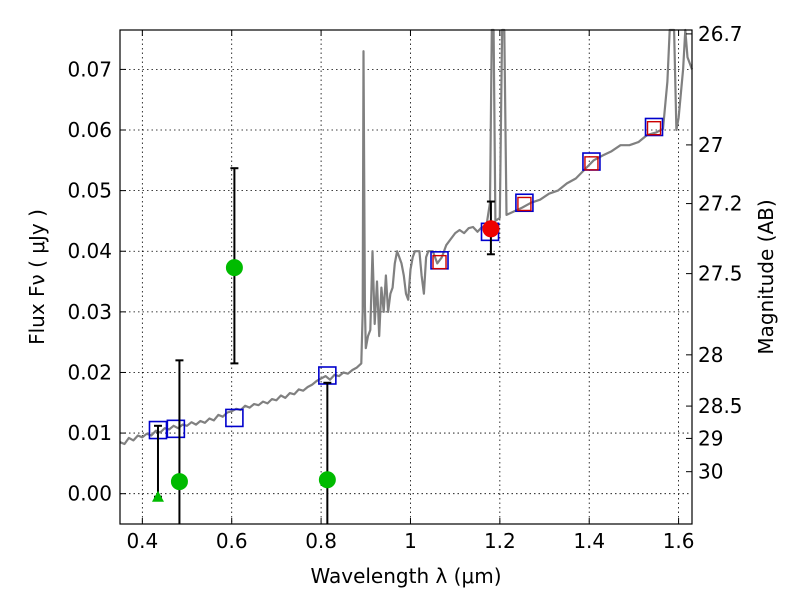 Image resolution: width=800 pixels, height=600 pixels. What do you see at coordinates (766, 276) in the screenshot?
I see `y2-axis-label: Magnitude (AB)` at bounding box center [766, 276].